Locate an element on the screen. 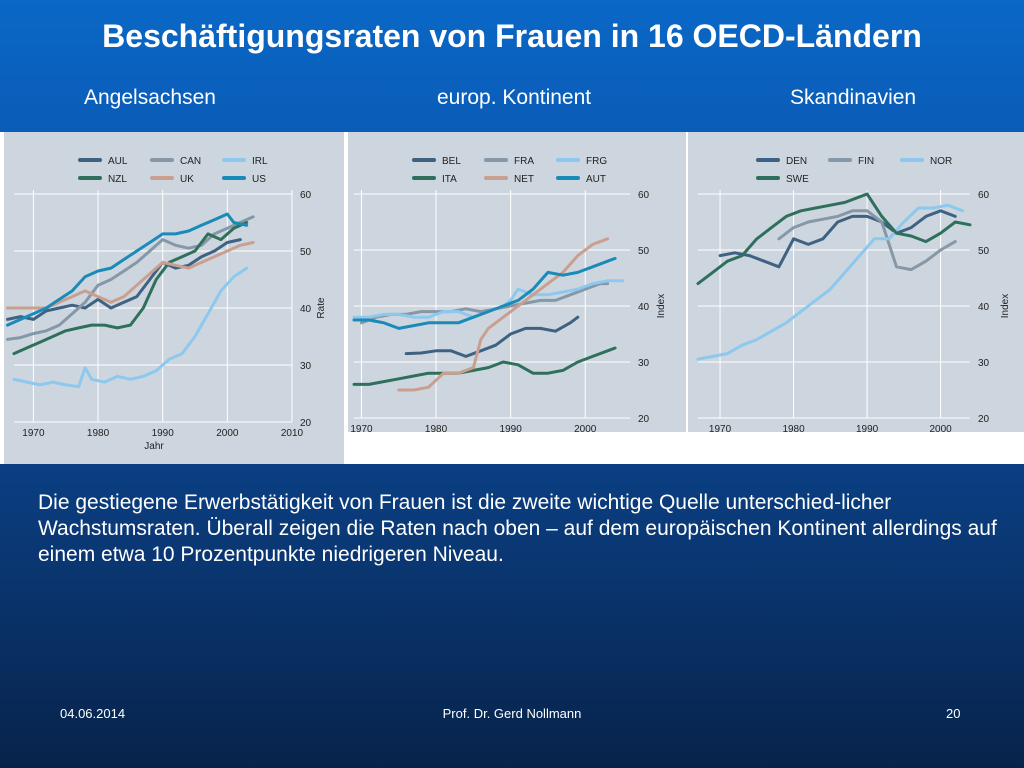  legend-label-bel: BEL is located at coordinates (451, 161).